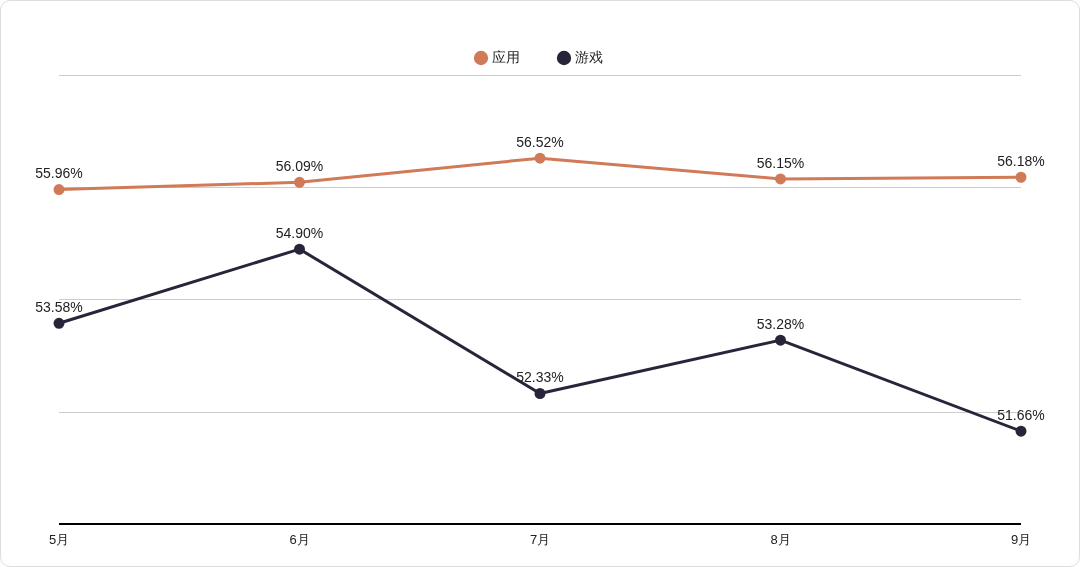 The width and height of the screenshot is (1080, 567). Describe the element at coordinates (59, 173) in the screenshot. I see `data-label: 55.96%` at that location.